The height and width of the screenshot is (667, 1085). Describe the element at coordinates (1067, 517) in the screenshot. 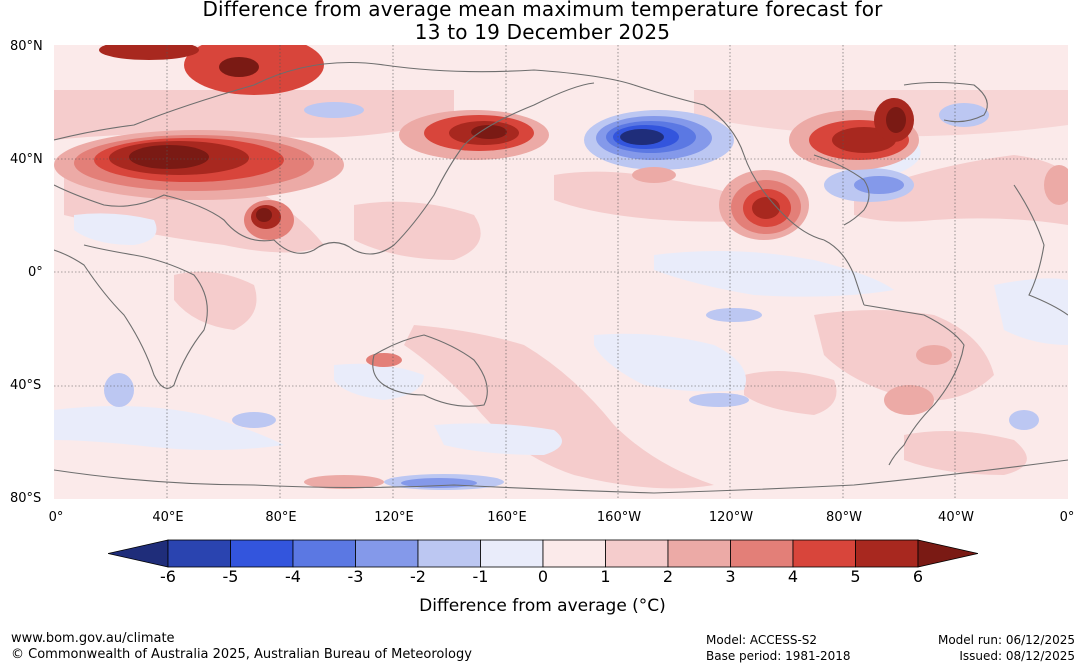

I see `lon-label-0-right: 0°` at that location.